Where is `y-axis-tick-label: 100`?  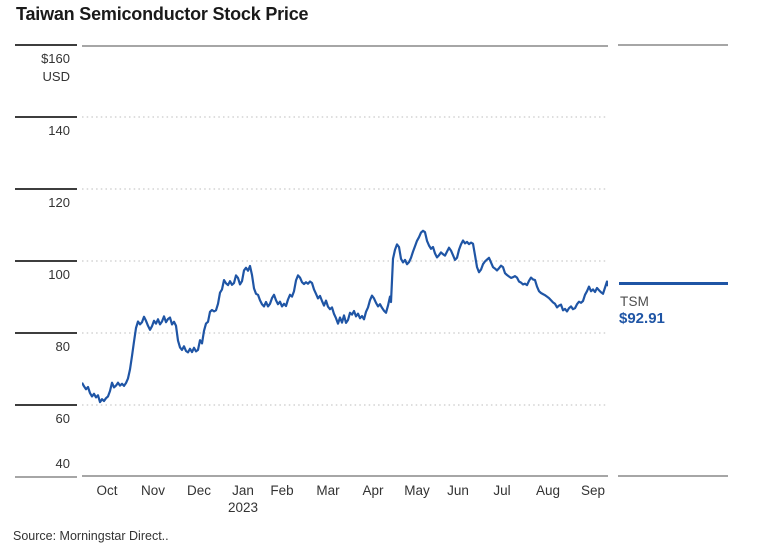 y-axis-tick-label: 100 is located at coordinates (59, 274).